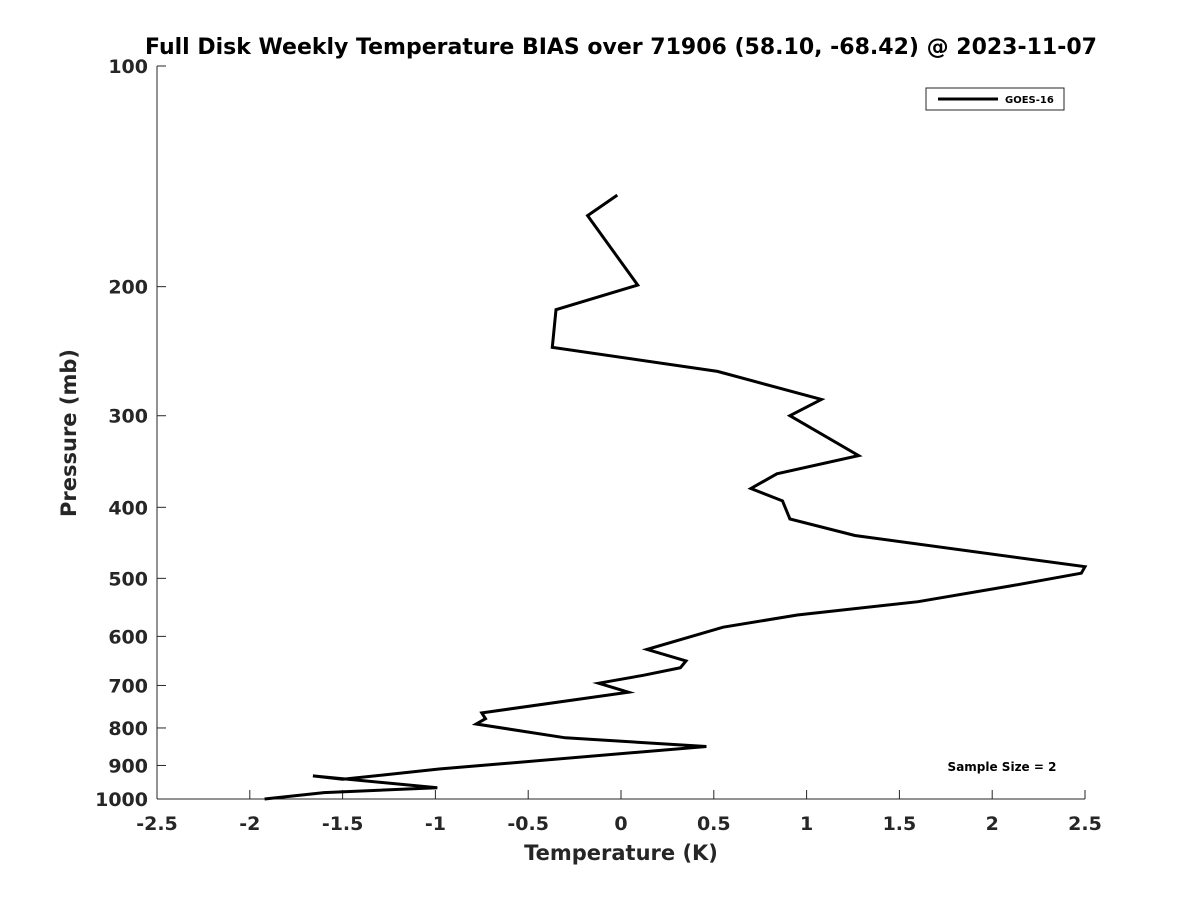 The image size is (1200, 904). I want to click on x-tick-label: 0, so click(620, 824).